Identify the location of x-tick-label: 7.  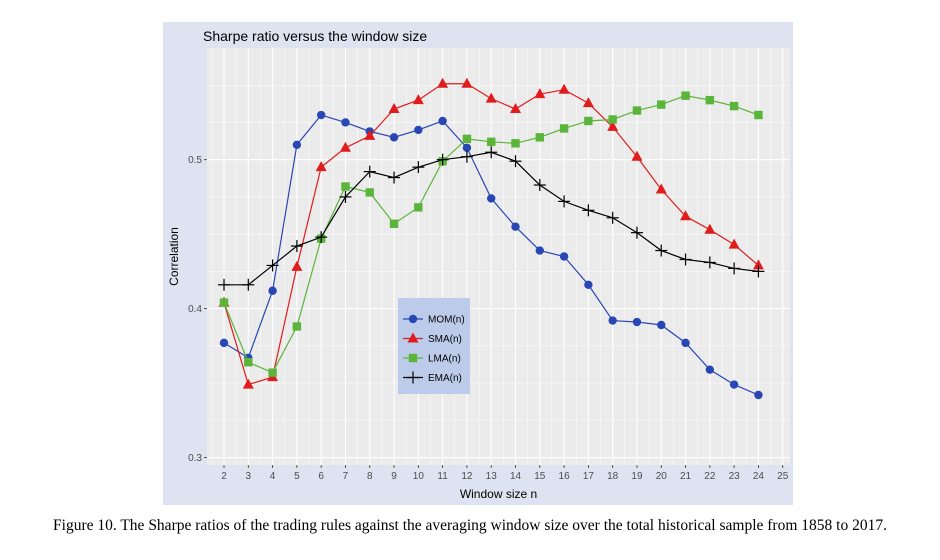
(346, 476).